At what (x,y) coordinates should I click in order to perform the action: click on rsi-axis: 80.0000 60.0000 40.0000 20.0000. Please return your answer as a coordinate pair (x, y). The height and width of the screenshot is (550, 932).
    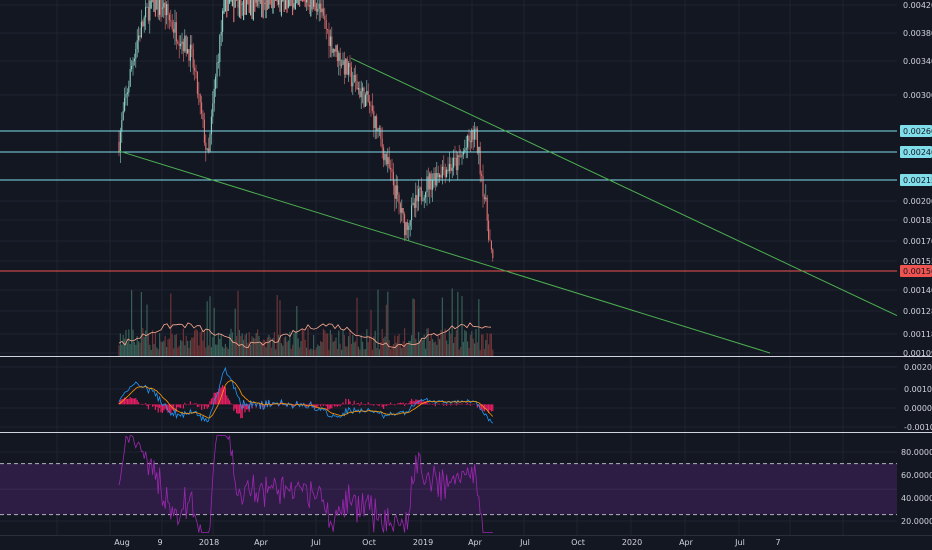
    Looking at the image, I should click on (916, 487).